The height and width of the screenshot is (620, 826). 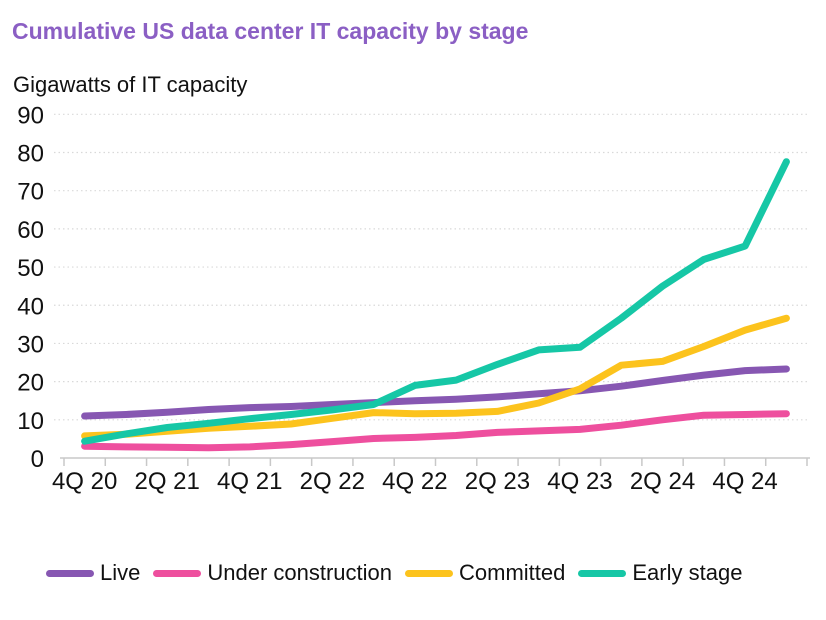 What do you see at coordinates (84, 481) in the screenshot?
I see `x-tick-label: 4Q 20` at bounding box center [84, 481].